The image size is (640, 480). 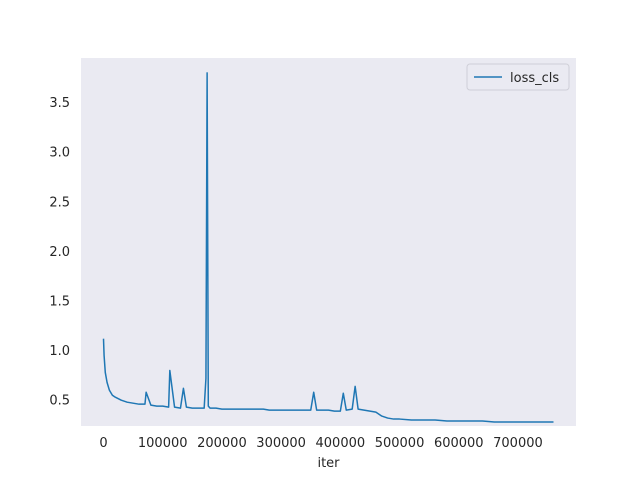 I want to click on y-axis-ticks: 0.5 1.0 1.5 2.0 2.5 3.0 3.5, so click(x=59, y=252).